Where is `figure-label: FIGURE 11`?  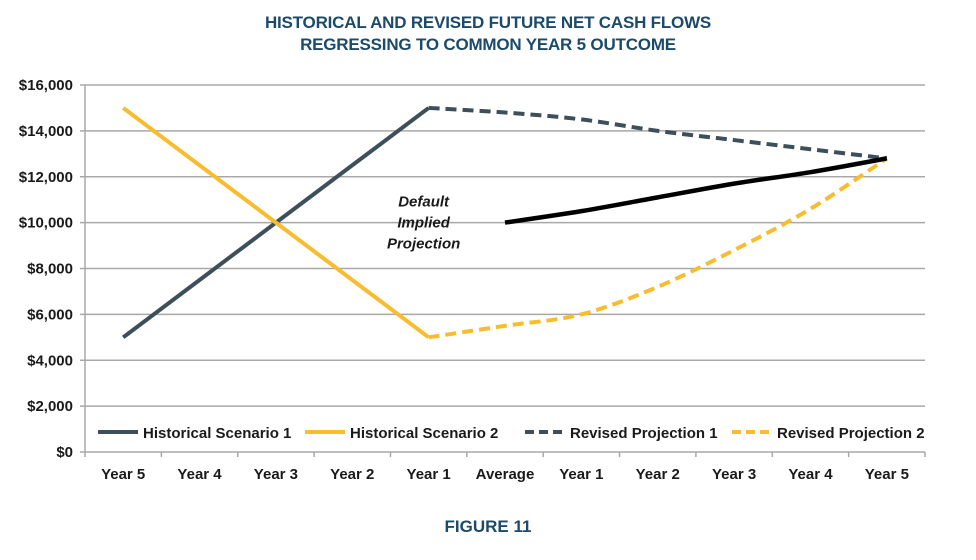 figure-label: FIGURE 11 is located at coordinates (488, 526).